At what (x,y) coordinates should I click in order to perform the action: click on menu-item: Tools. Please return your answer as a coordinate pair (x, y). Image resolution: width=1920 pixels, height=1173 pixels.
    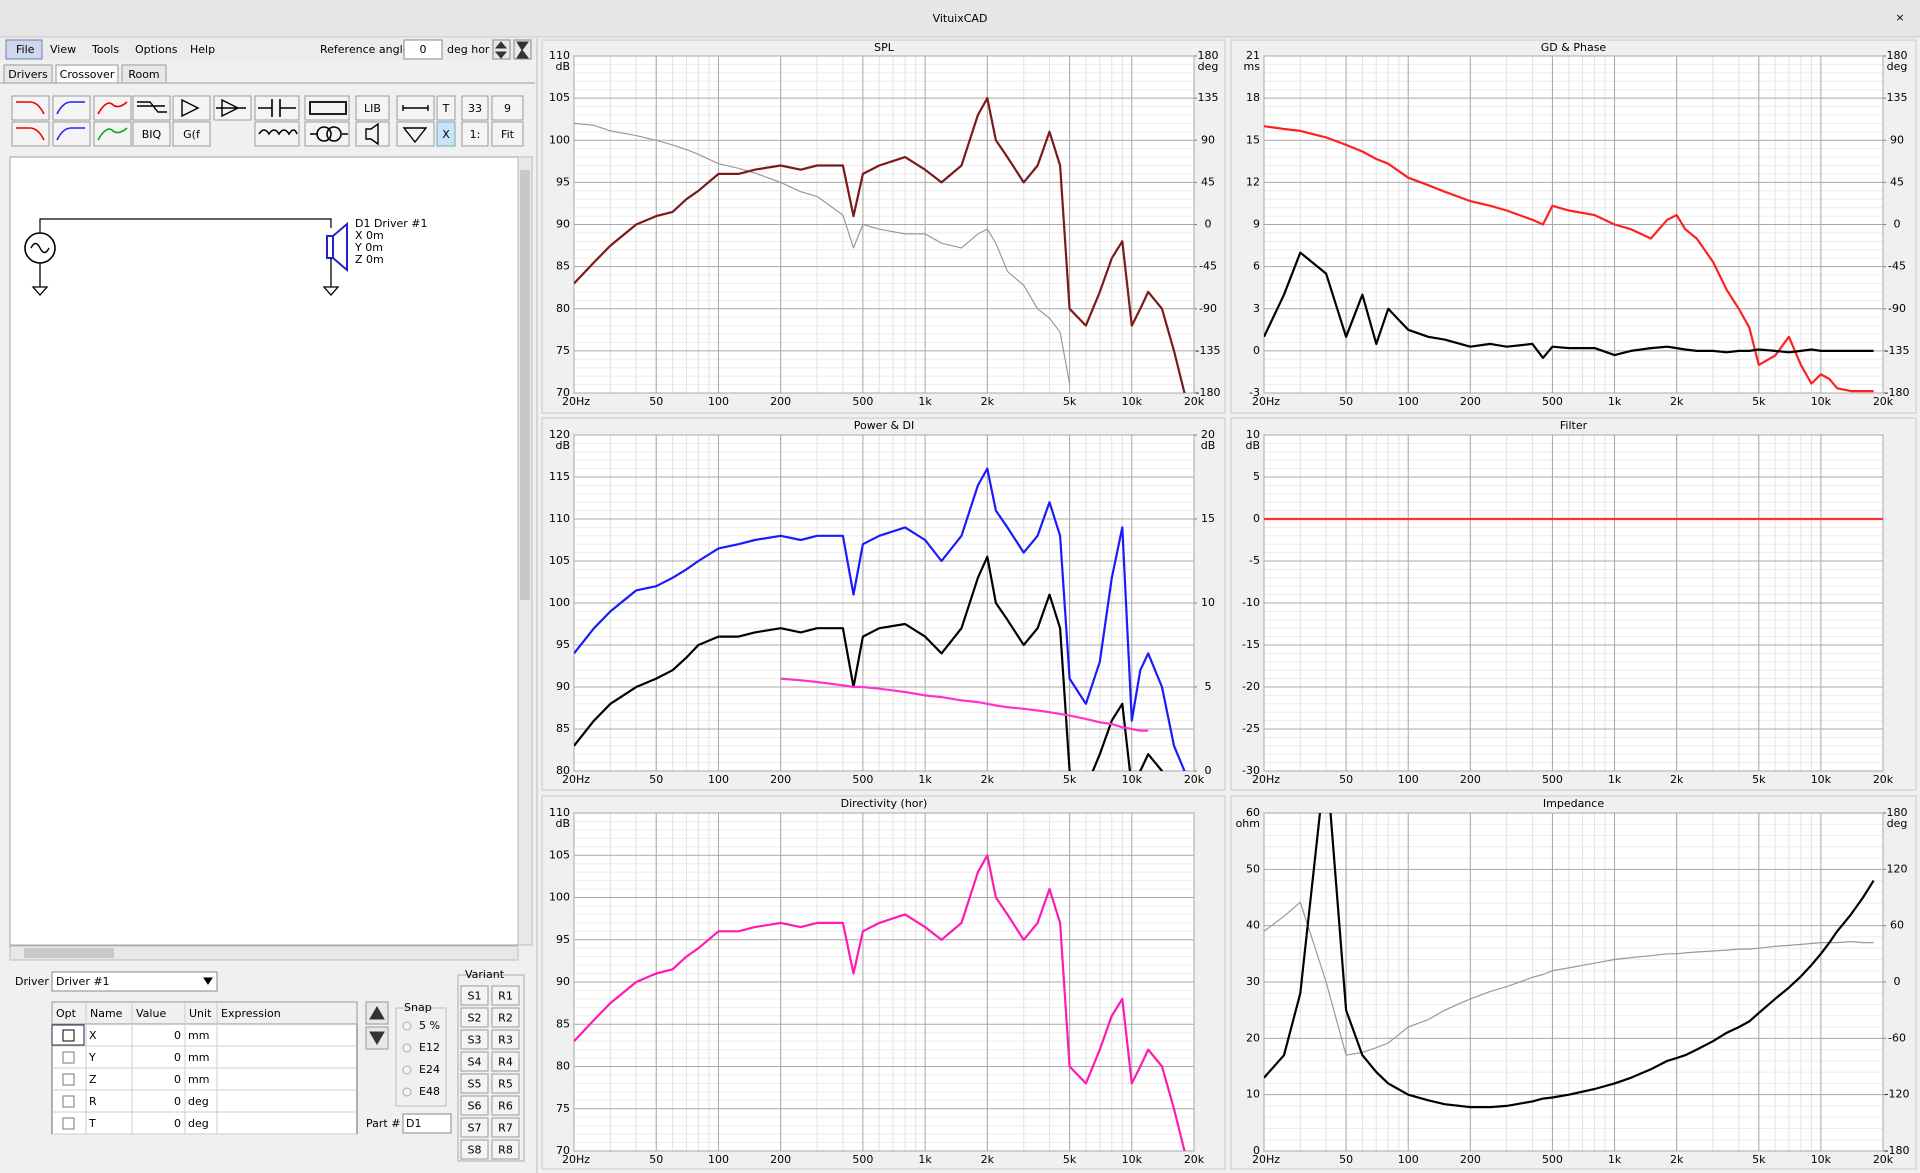
    Looking at the image, I should click on (105, 49).